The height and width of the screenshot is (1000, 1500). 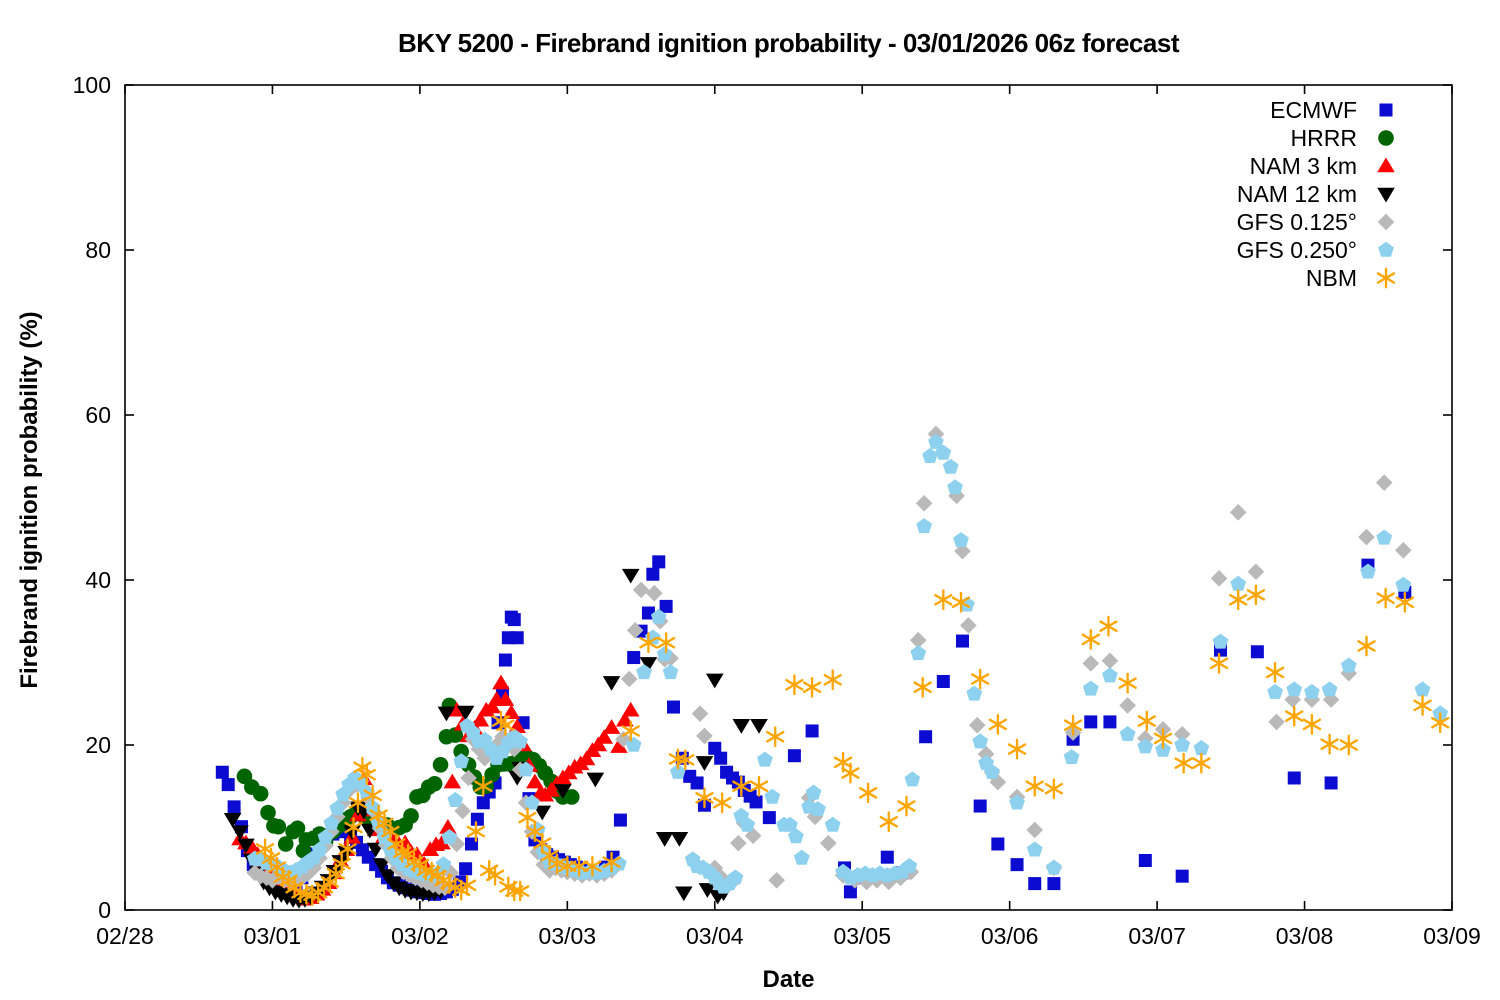 I want to click on x-tick-label: 03/09, so click(x=1452, y=936).